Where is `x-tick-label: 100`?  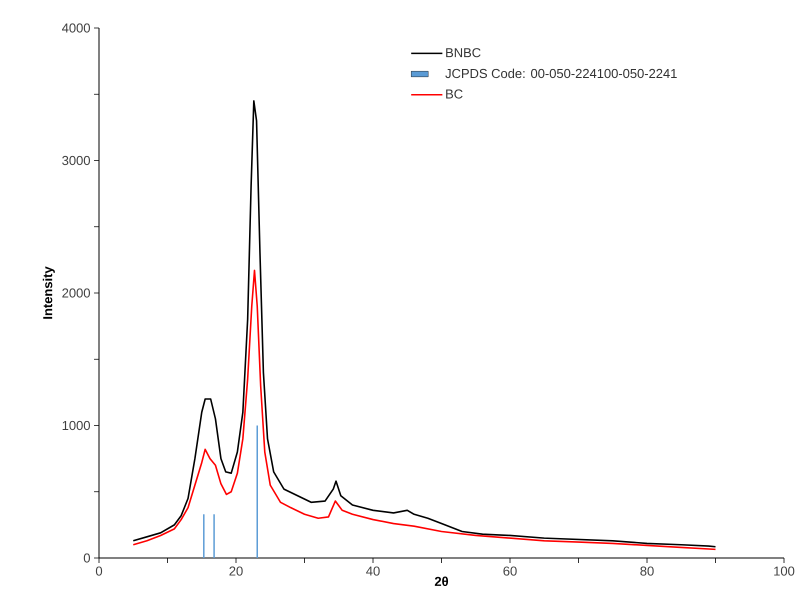
x-tick-label: 100 is located at coordinates (784, 571).